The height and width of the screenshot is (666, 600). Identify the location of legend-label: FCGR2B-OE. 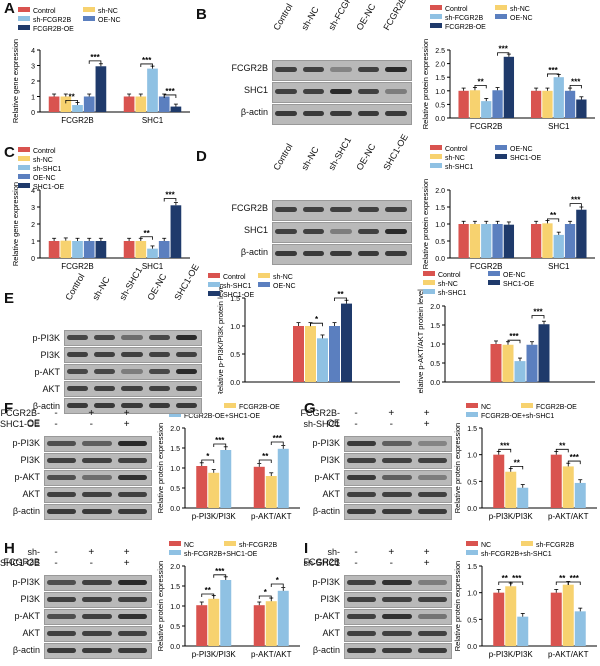
(53, 29).